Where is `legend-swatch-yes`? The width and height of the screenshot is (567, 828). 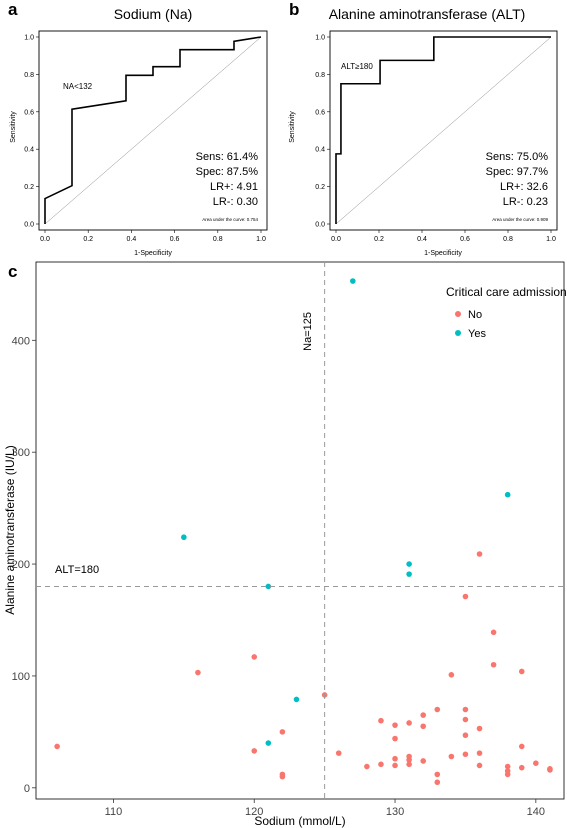
legend-swatch-yes is located at coordinates (458, 333).